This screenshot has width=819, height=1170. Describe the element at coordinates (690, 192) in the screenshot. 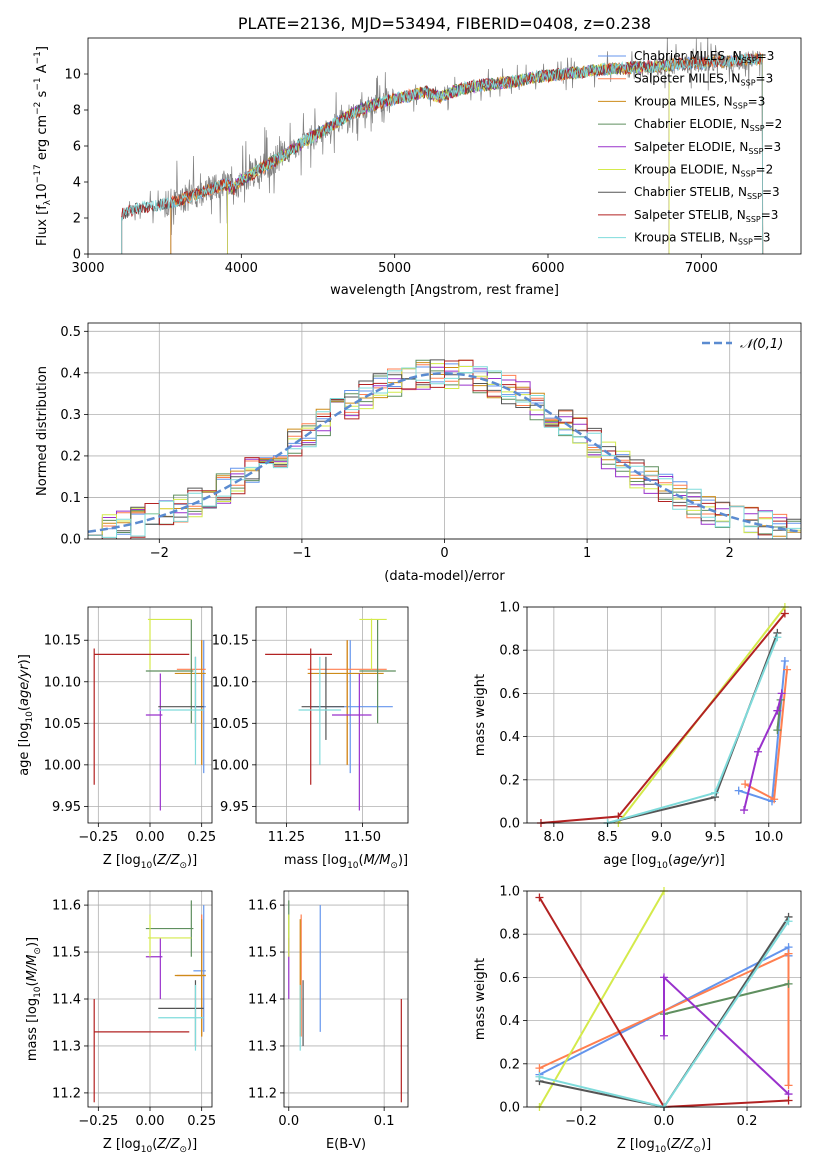

I see `legend-text: Chabrier STELIB, N` at that location.